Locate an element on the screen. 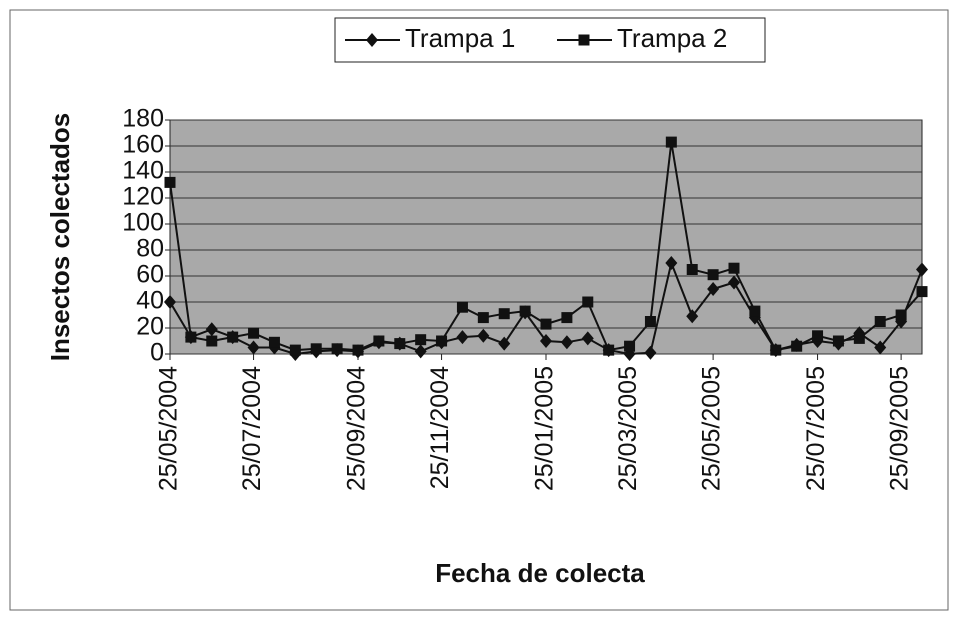 Image resolution: width=959 pixels, height=620 pixels. y-tick-label: 120 is located at coordinates (143, 197).